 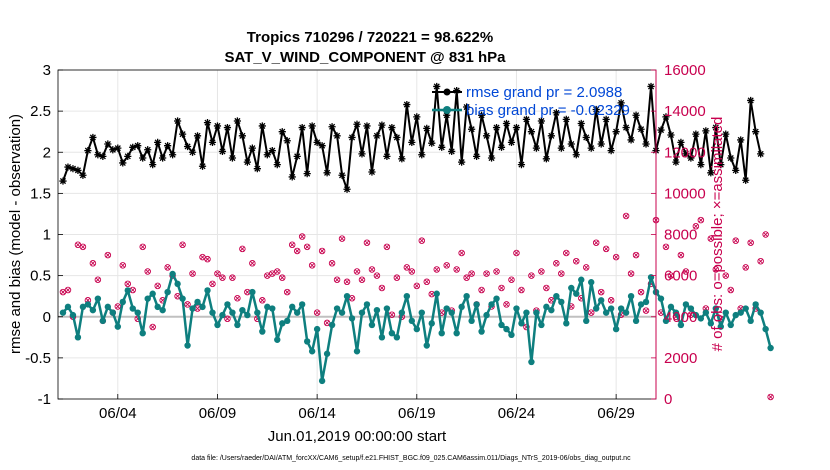 I want to click on x-tick-label: 06/14, so click(x=317, y=413).